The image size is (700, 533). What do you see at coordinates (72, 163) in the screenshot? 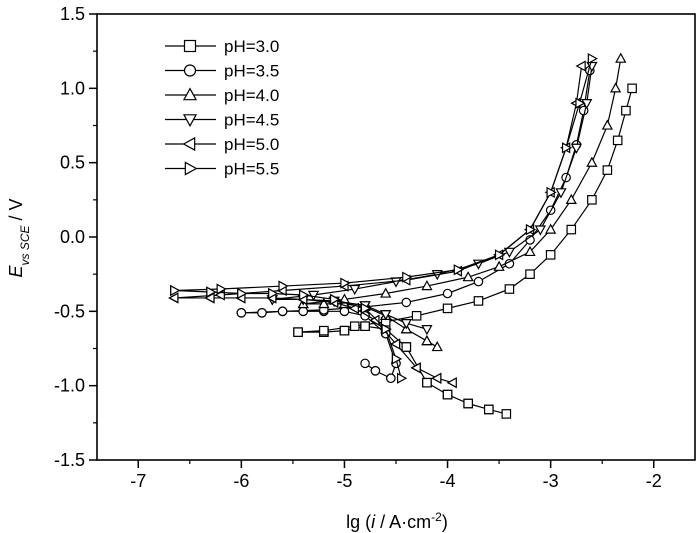
I see `y-tick-label: 0.5` at bounding box center [72, 163].